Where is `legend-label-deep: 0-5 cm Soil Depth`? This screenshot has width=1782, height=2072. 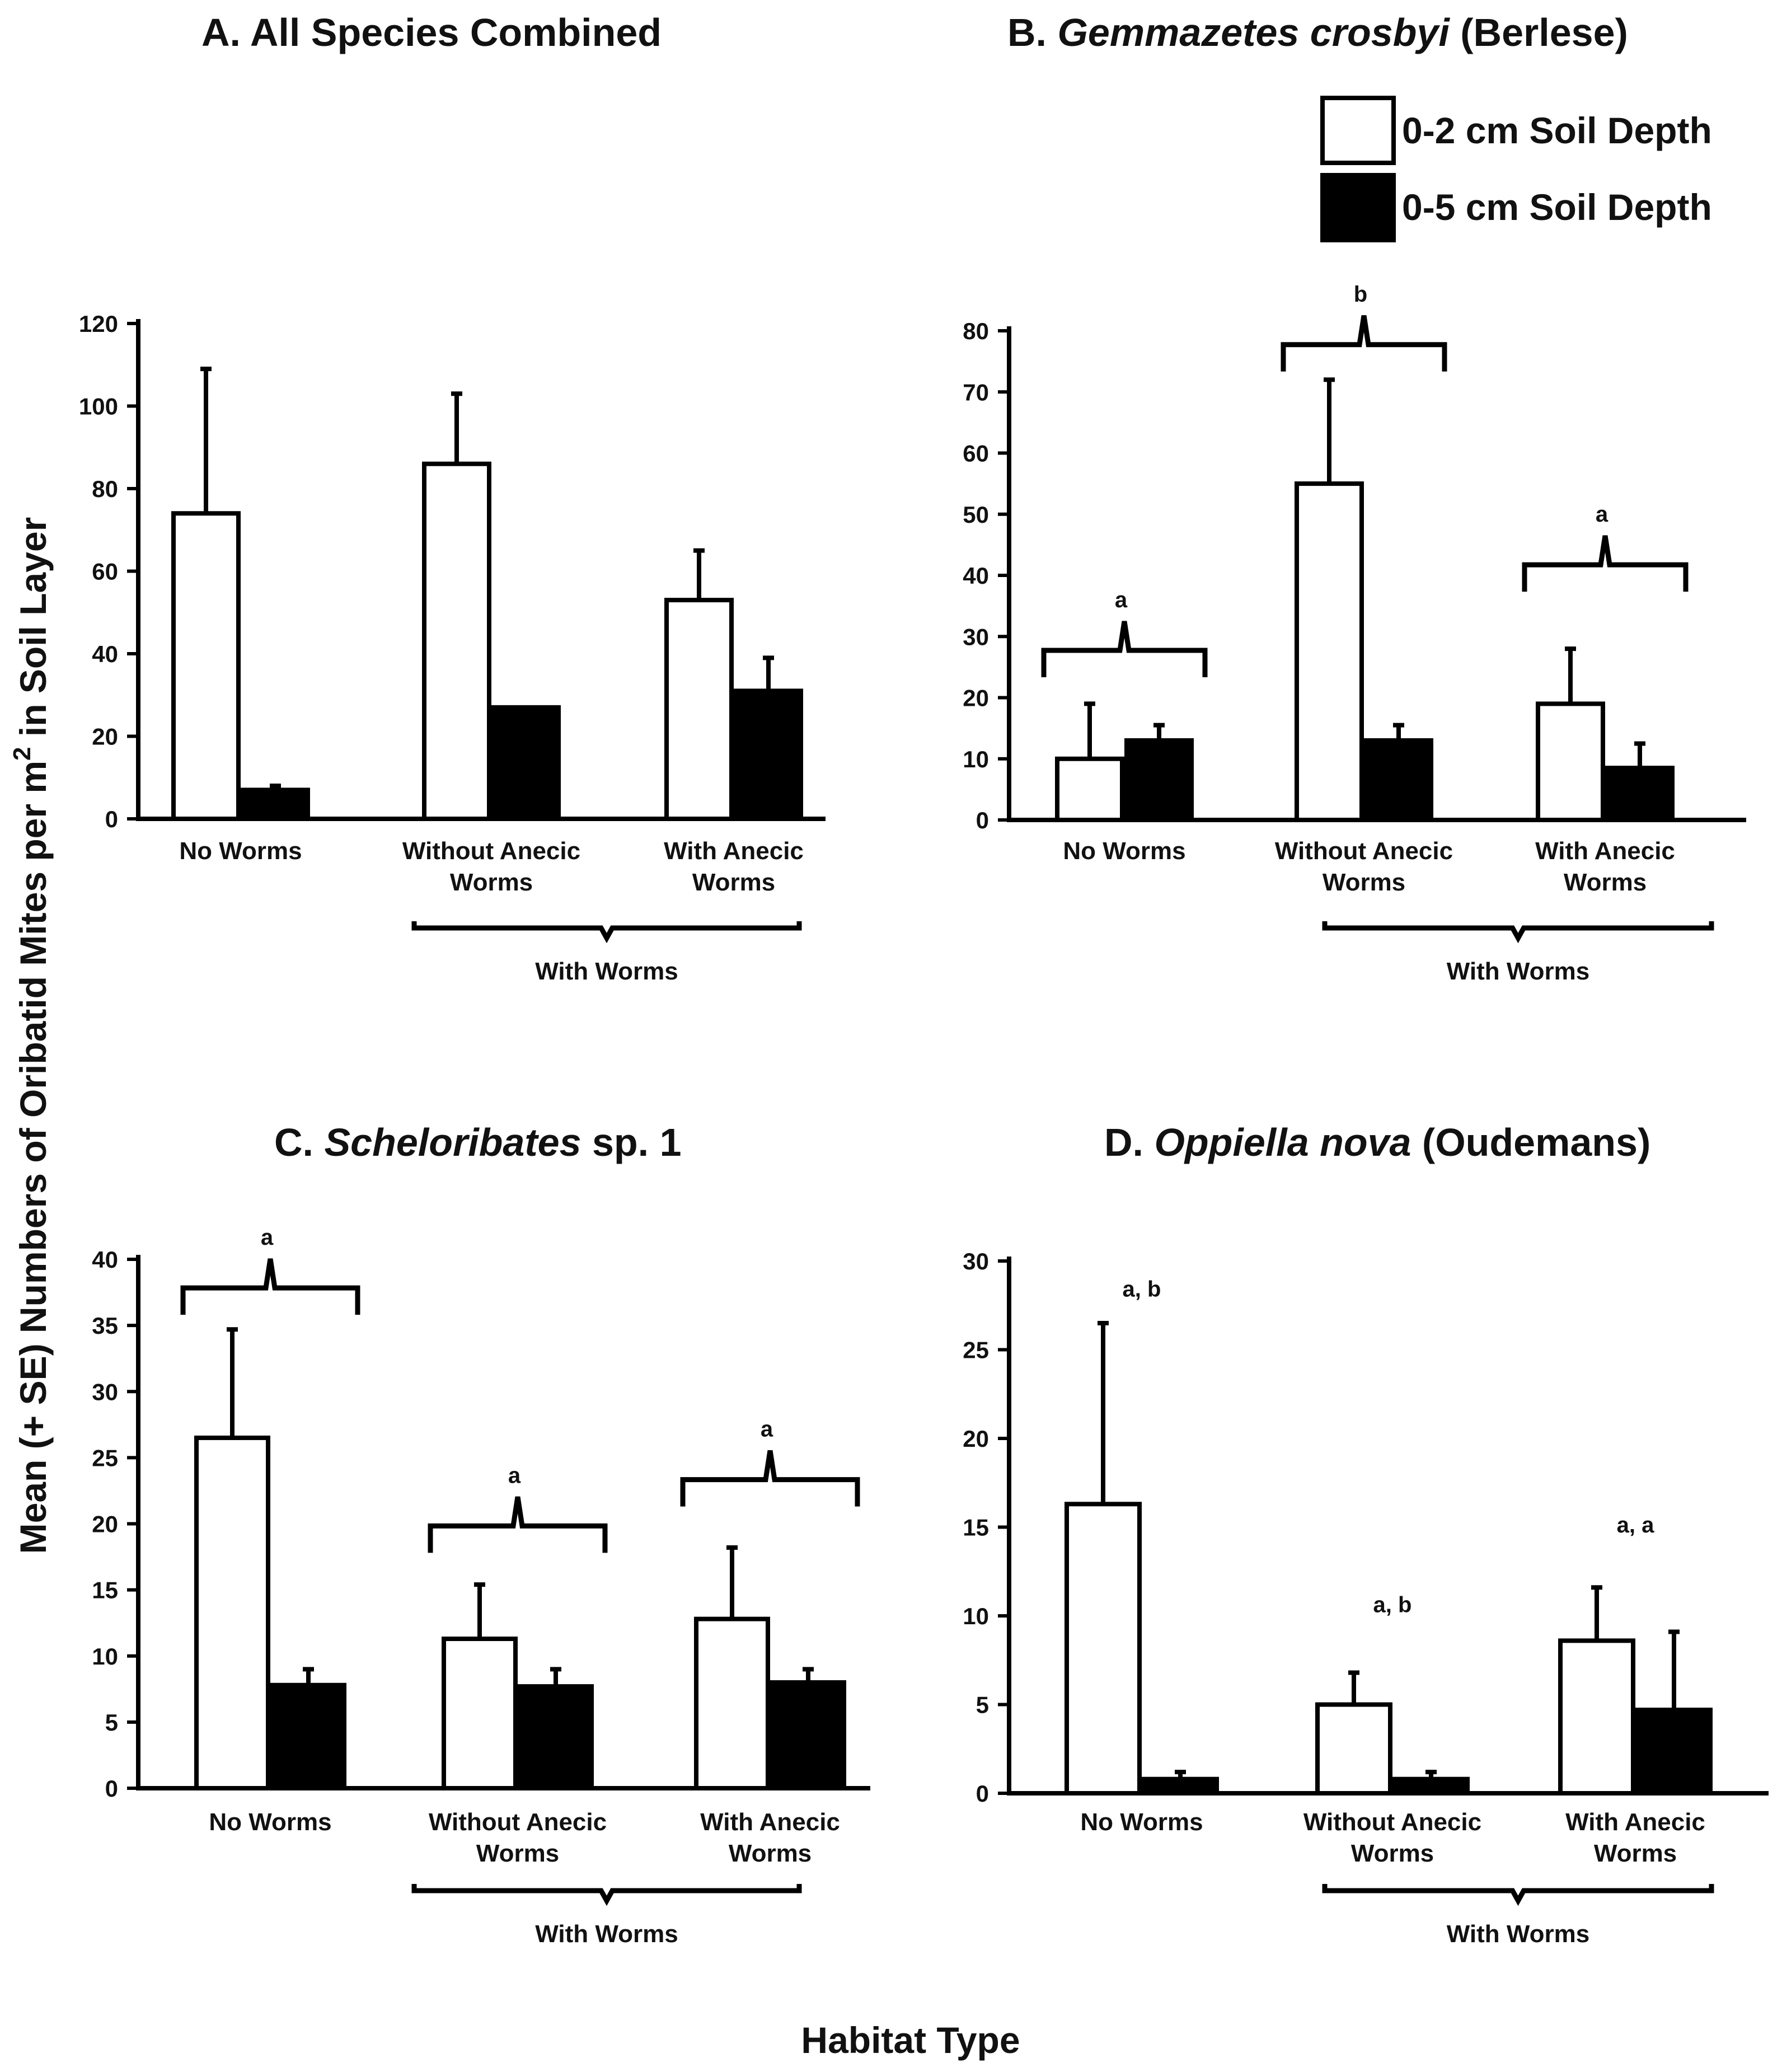
legend-label-deep: 0-5 cm Soil Depth is located at coordinates (1557, 207).